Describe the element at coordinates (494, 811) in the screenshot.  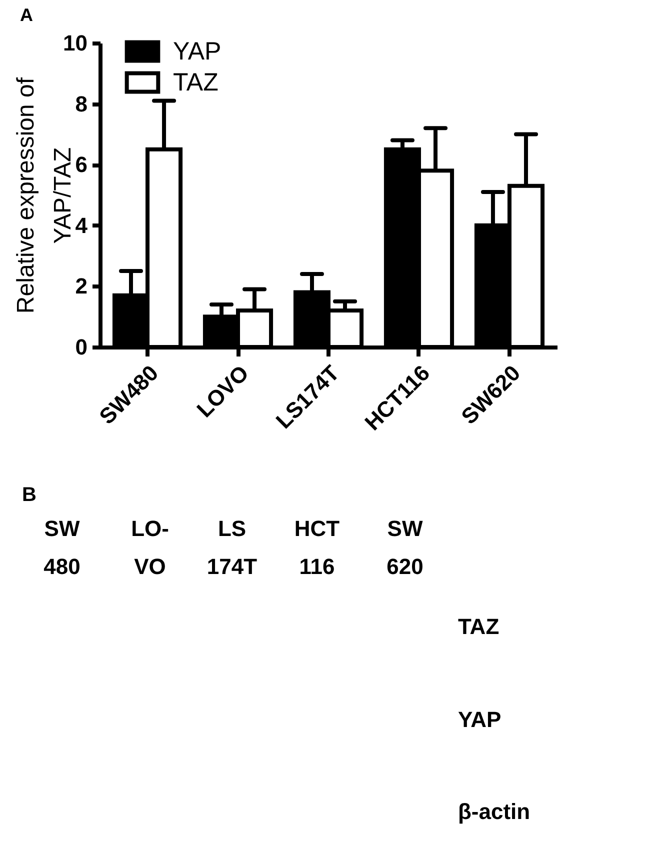
I see `text: β-actin` at that location.